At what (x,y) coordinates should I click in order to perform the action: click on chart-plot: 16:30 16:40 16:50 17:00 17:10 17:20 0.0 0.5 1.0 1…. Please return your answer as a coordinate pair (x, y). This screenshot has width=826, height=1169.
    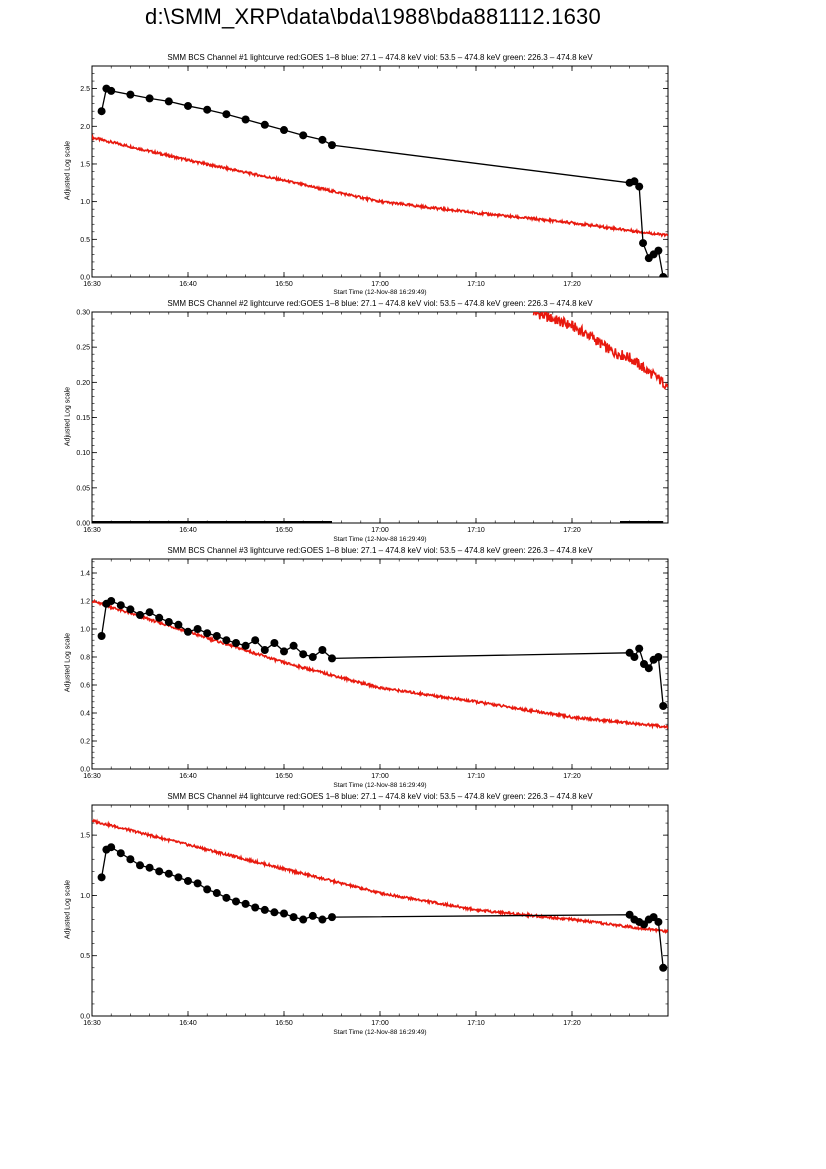
    Looking at the image, I should click on (374, 915).